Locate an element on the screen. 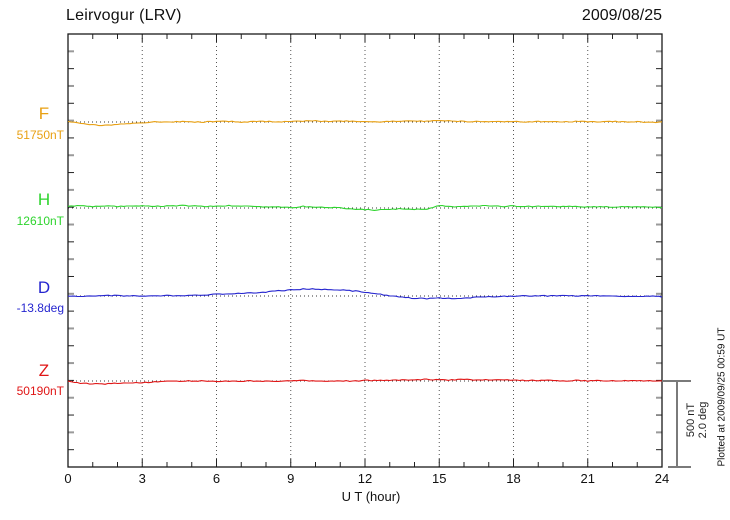 This screenshot has width=730, height=520. trace-f is located at coordinates (365, 123).